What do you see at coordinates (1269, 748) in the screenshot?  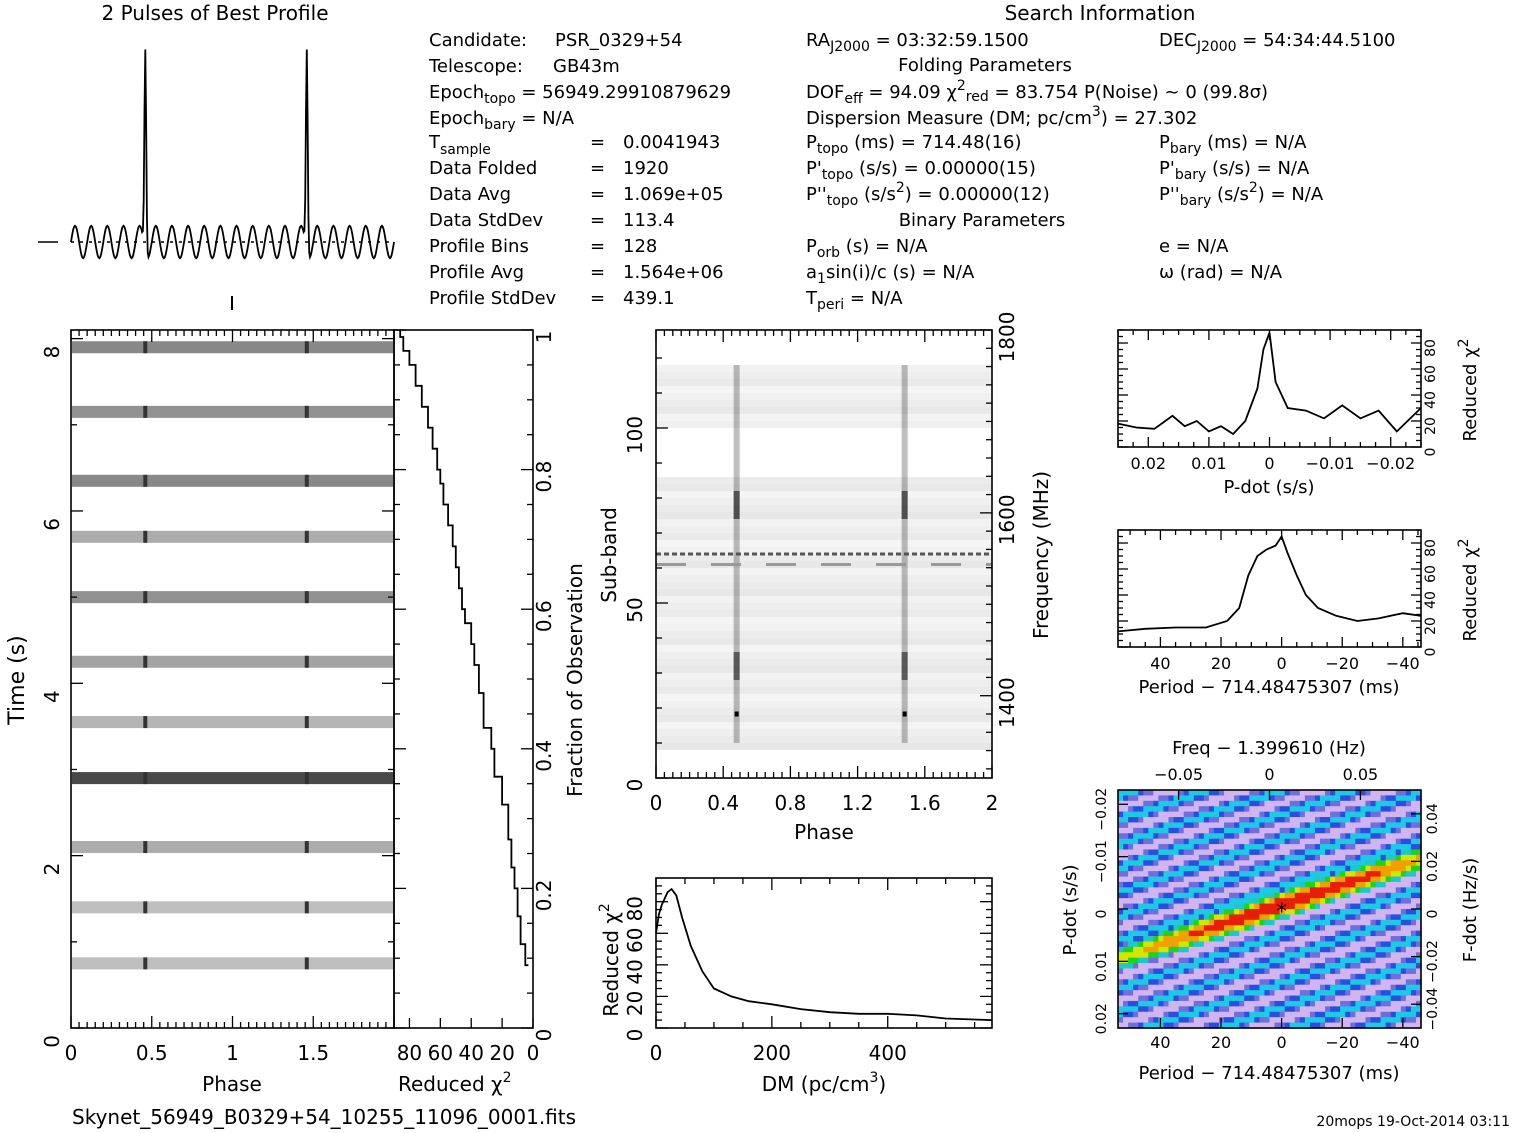 I see `freq-axis-label: Freq − 1.399610 (Hz)` at bounding box center [1269, 748].